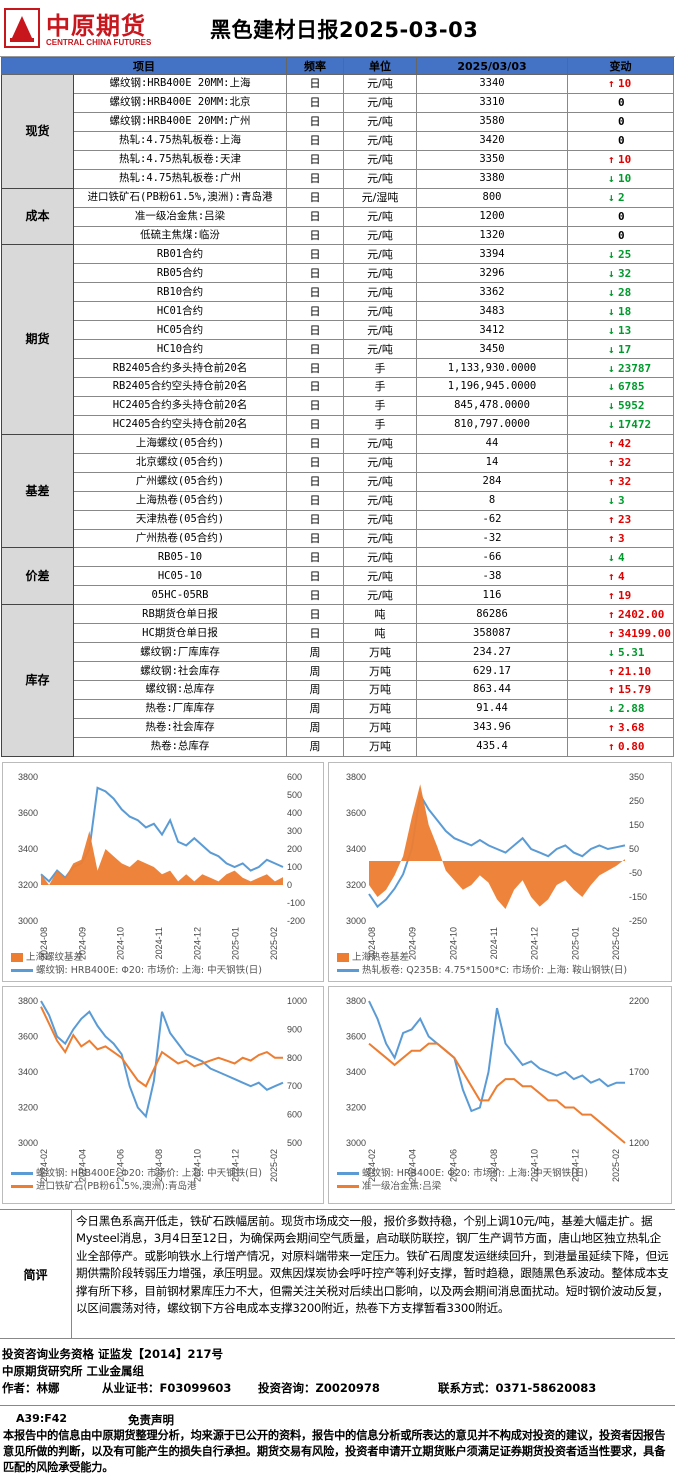 The image size is (675, 1479). Describe the element at coordinates (31, 1388) in the screenshot. I see `author-name: 作者：林娜` at that location.